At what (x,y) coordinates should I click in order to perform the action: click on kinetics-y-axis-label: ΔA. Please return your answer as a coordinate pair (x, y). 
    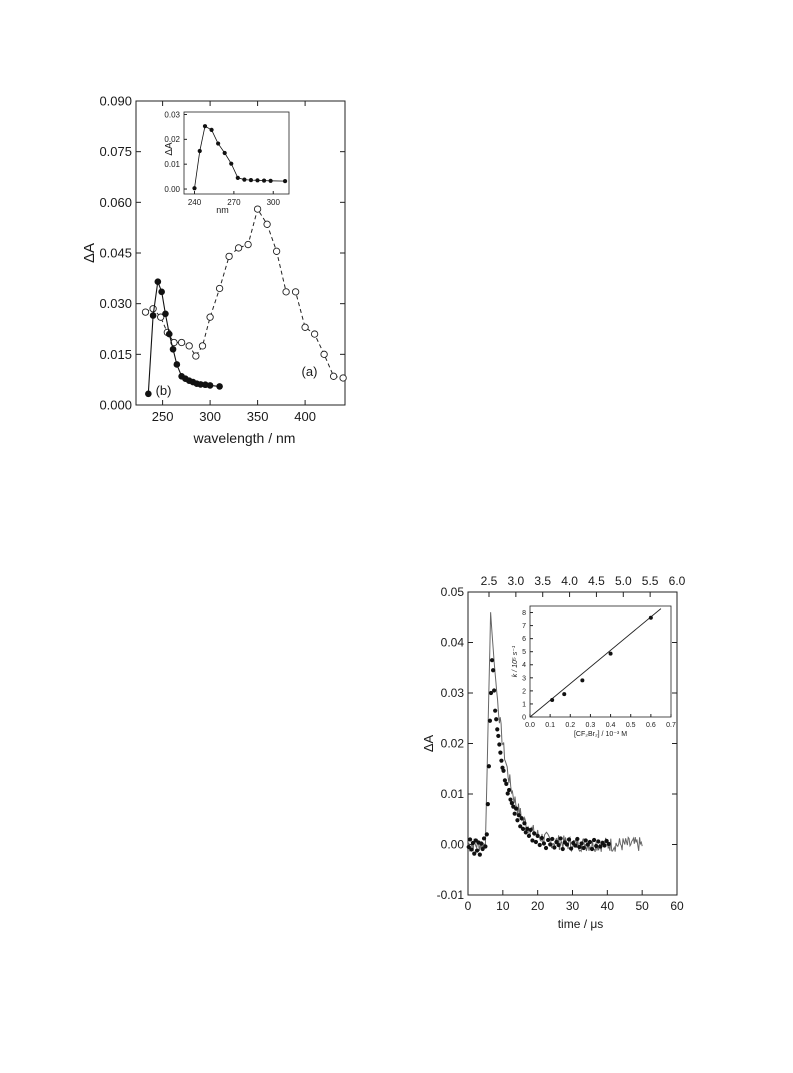
    Looking at the image, I should click on (428, 743).